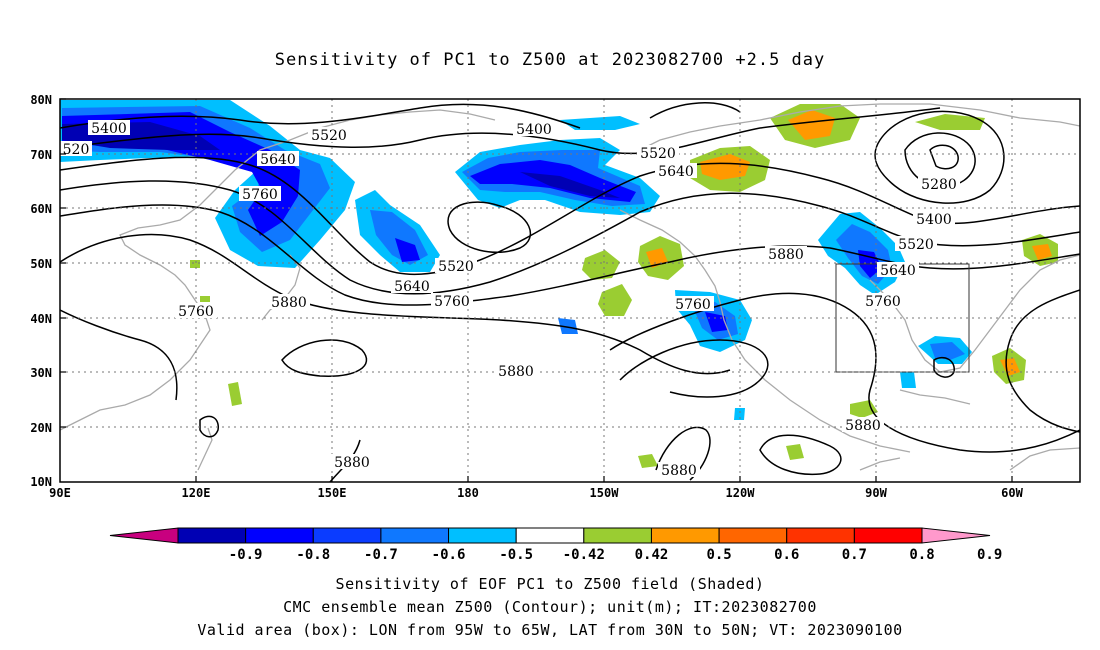 Image resolution: width=1100 pixels, height=650 pixels. I want to click on latitude-labels: 80N 70N 60N 50N 40N 30N 20N 10N, so click(41, 291).